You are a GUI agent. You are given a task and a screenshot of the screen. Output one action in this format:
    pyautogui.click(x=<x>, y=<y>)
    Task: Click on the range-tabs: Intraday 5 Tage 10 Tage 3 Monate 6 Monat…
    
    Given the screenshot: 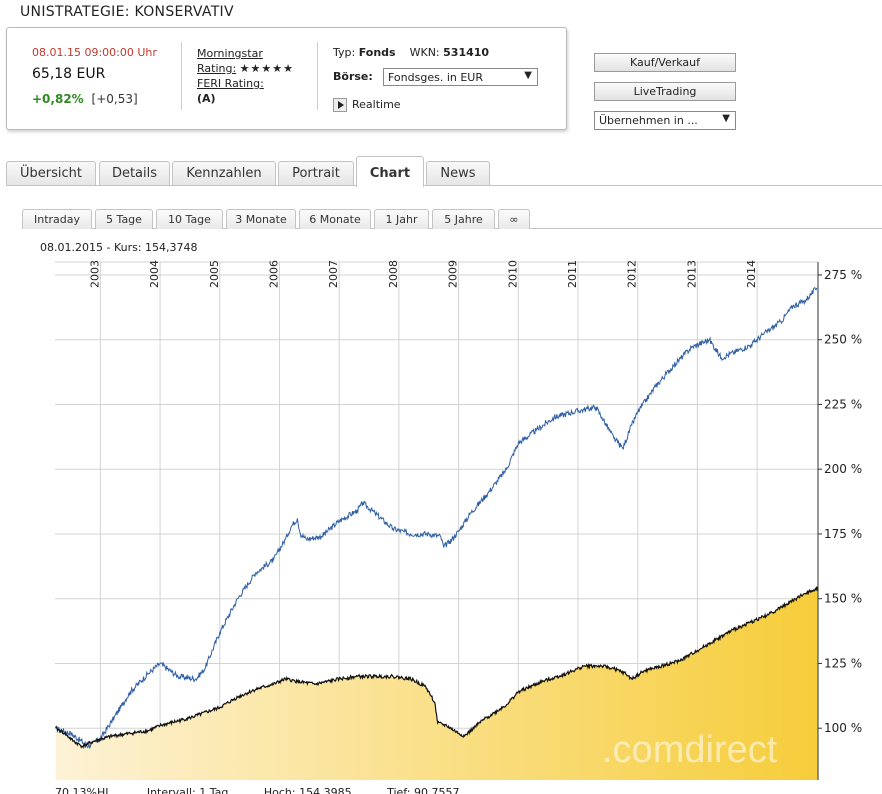 What is the action you would take?
    pyautogui.click(x=452, y=219)
    